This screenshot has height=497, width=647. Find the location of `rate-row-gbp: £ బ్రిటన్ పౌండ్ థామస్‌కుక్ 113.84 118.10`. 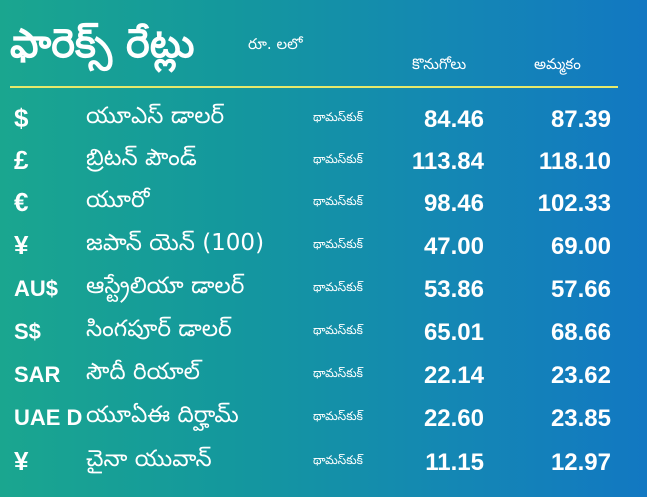

rate-row-gbp: £ బ్రిటన్ పౌండ్ థామస్‌కుక్ 113.84 118.10 is located at coordinates (323, 160).